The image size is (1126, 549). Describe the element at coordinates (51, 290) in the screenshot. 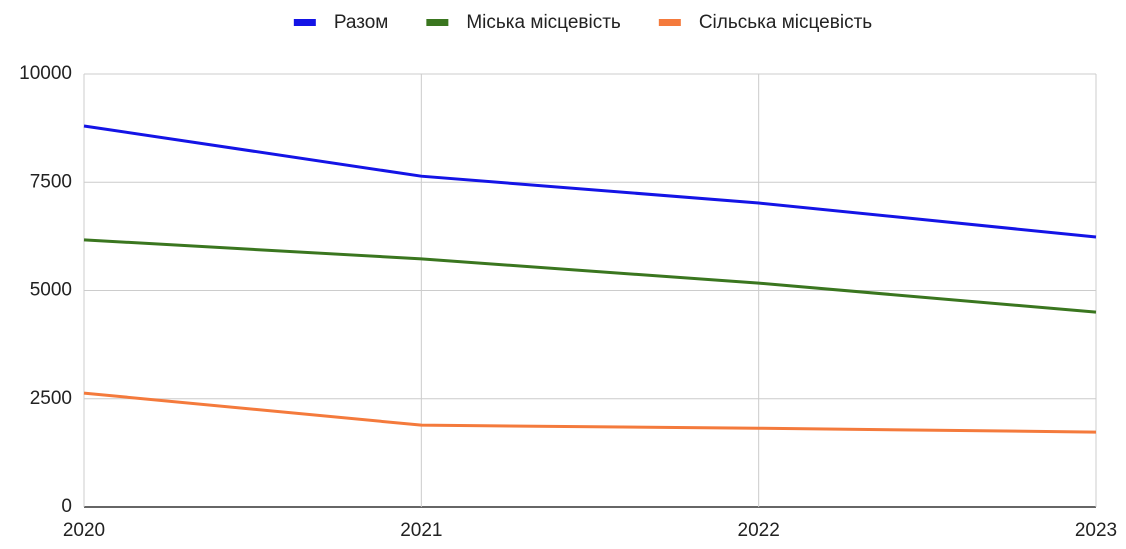

I see `y-tick-label: 5000` at that location.